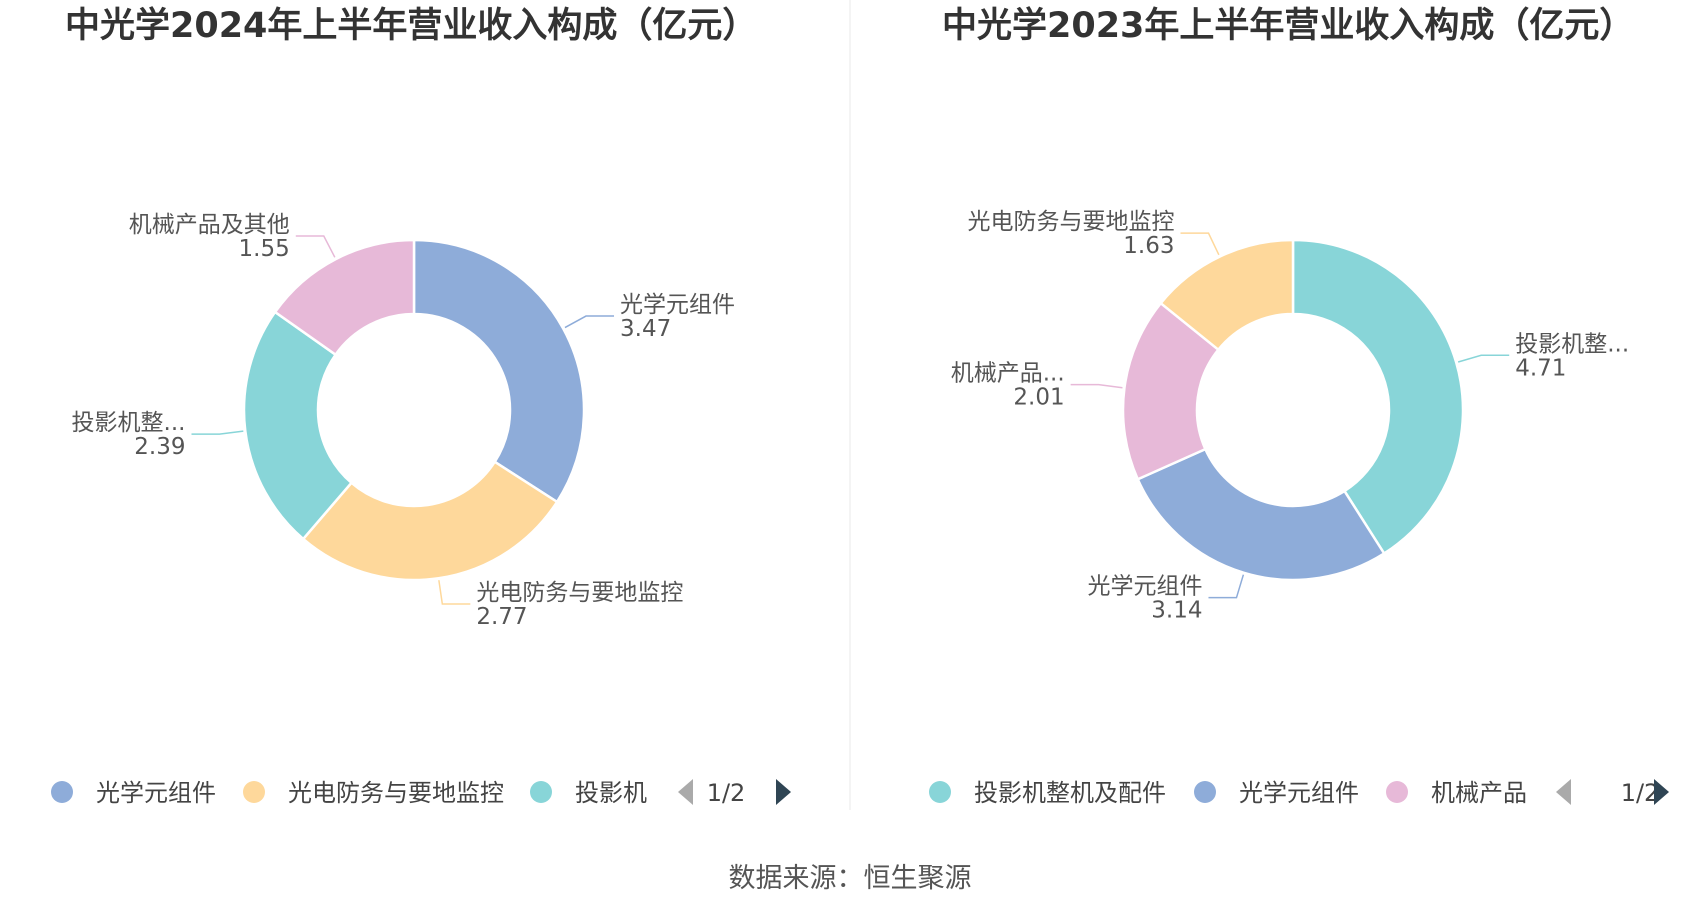 The image size is (1700, 918). What do you see at coordinates (264, 249) in the screenshot?
I see `slice-value: 1.55` at bounding box center [264, 249].